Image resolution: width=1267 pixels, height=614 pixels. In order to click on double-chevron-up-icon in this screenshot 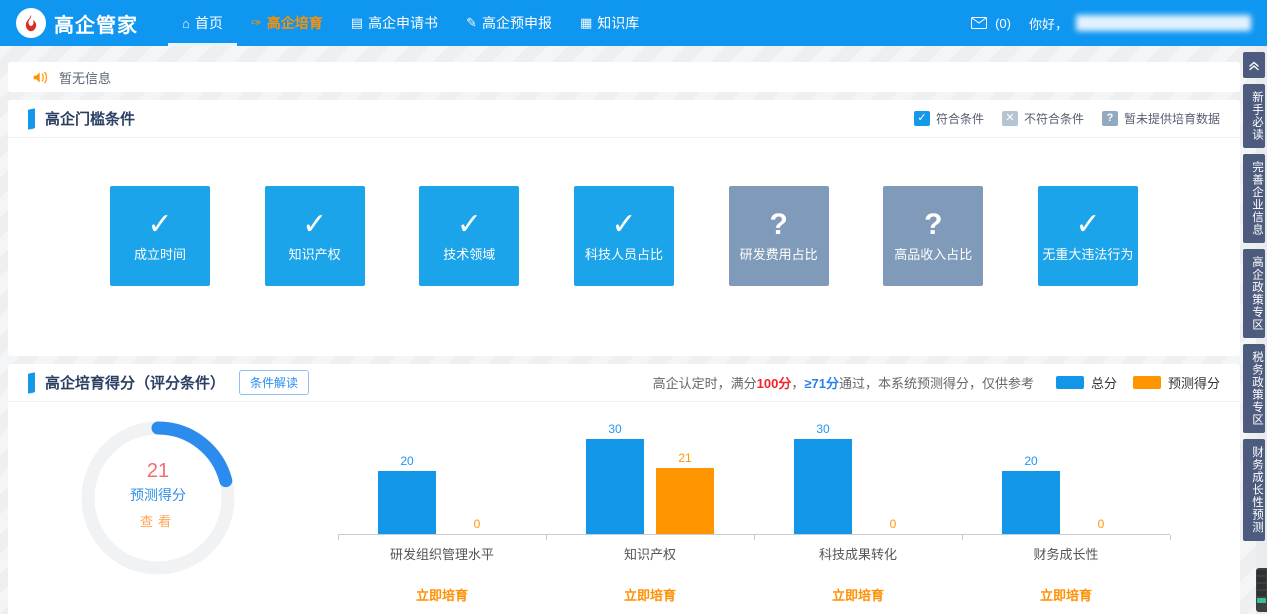, I will do `click(1254, 66)`.